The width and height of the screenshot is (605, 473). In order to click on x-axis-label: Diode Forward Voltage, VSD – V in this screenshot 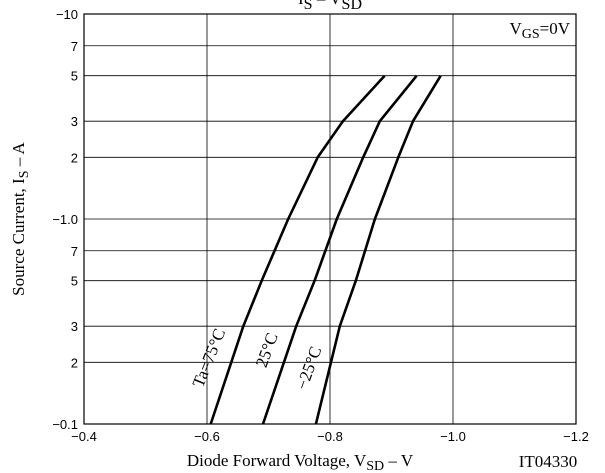, I will do `click(300, 462)`.